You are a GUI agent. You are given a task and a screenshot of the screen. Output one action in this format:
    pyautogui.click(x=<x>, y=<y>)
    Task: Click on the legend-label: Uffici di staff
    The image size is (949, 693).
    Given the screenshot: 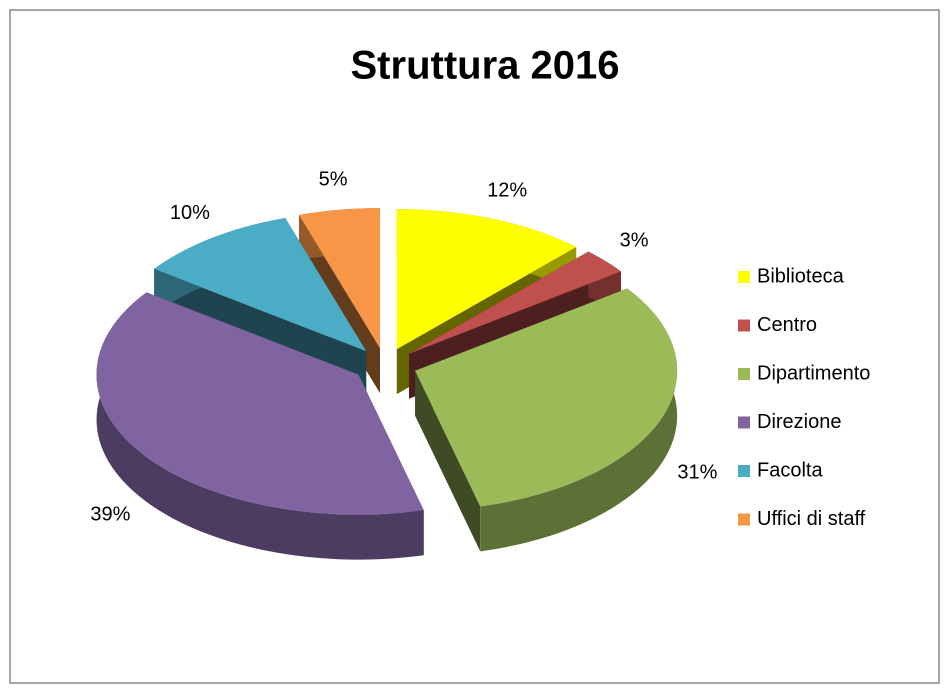 What is the action you would take?
    pyautogui.click(x=811, y=519)
    